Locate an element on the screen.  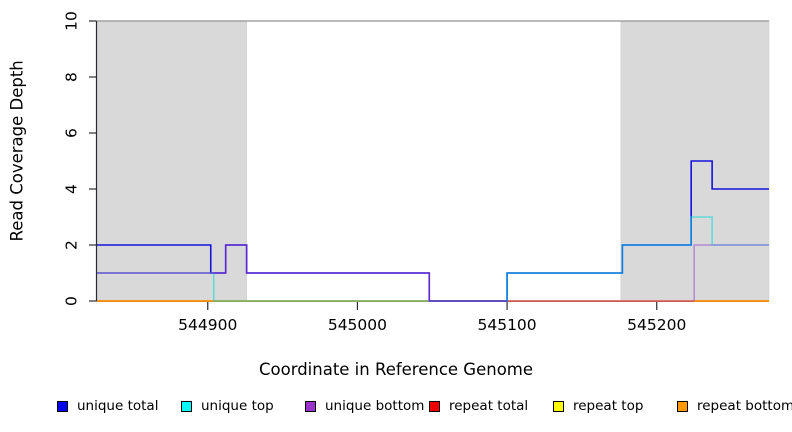
y-tick-label-4: 4 is located at coordinates (72, 189).